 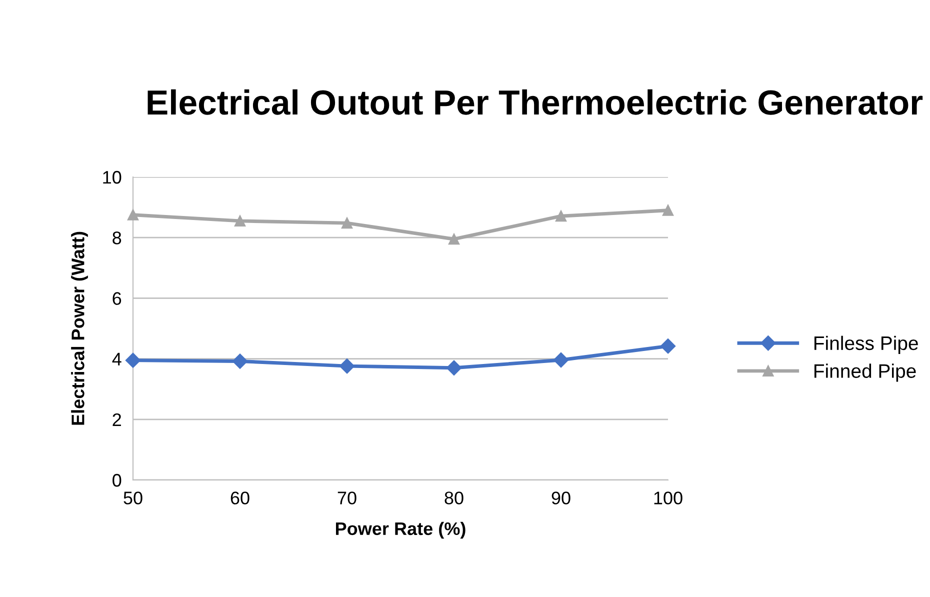 I want to click on y-tick-label: 10, so click(x=112, y=177).